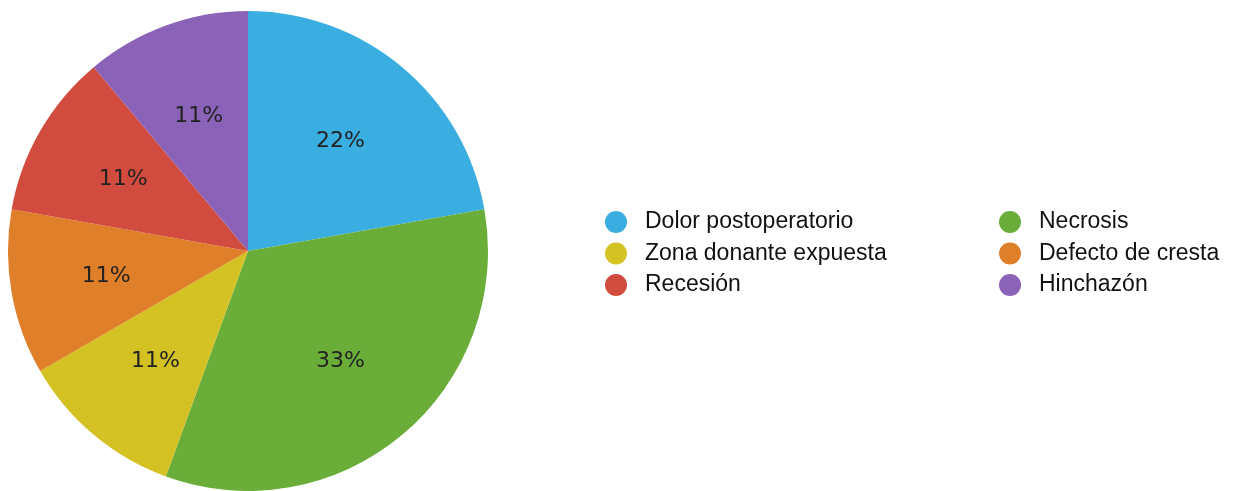 This screenshot has width=1256, height=491. I want to click on data-label: 33%, so click(341, 360).